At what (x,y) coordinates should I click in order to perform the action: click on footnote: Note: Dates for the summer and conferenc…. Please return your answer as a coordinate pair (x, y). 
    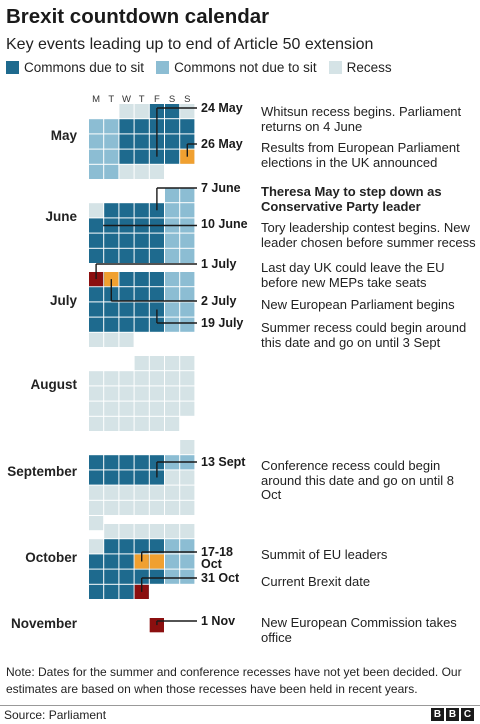
    Looking at the image, I should click on (234, 680).